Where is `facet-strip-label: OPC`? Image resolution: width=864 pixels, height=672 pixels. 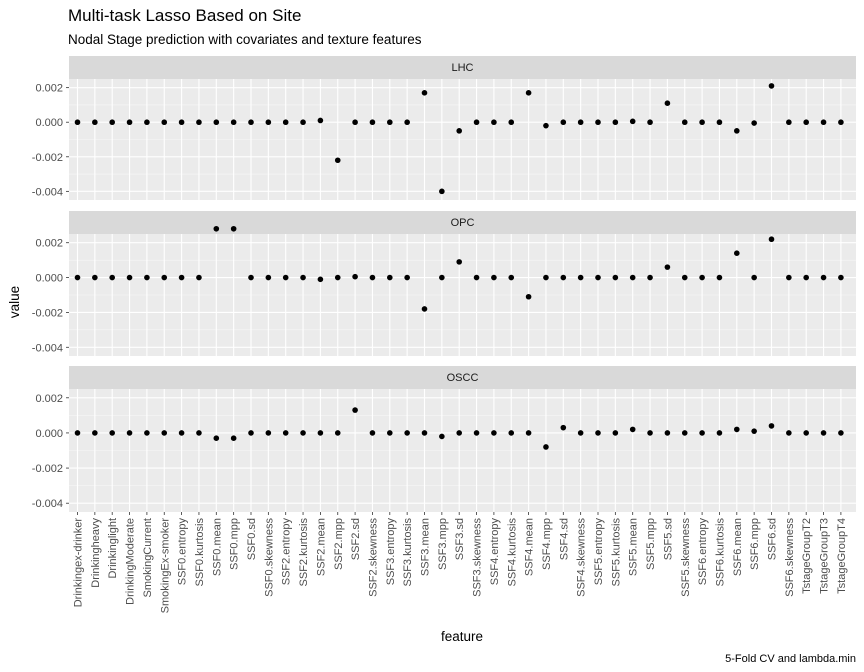
facet-strip-label: OPC is located at coordinates (463, 223).